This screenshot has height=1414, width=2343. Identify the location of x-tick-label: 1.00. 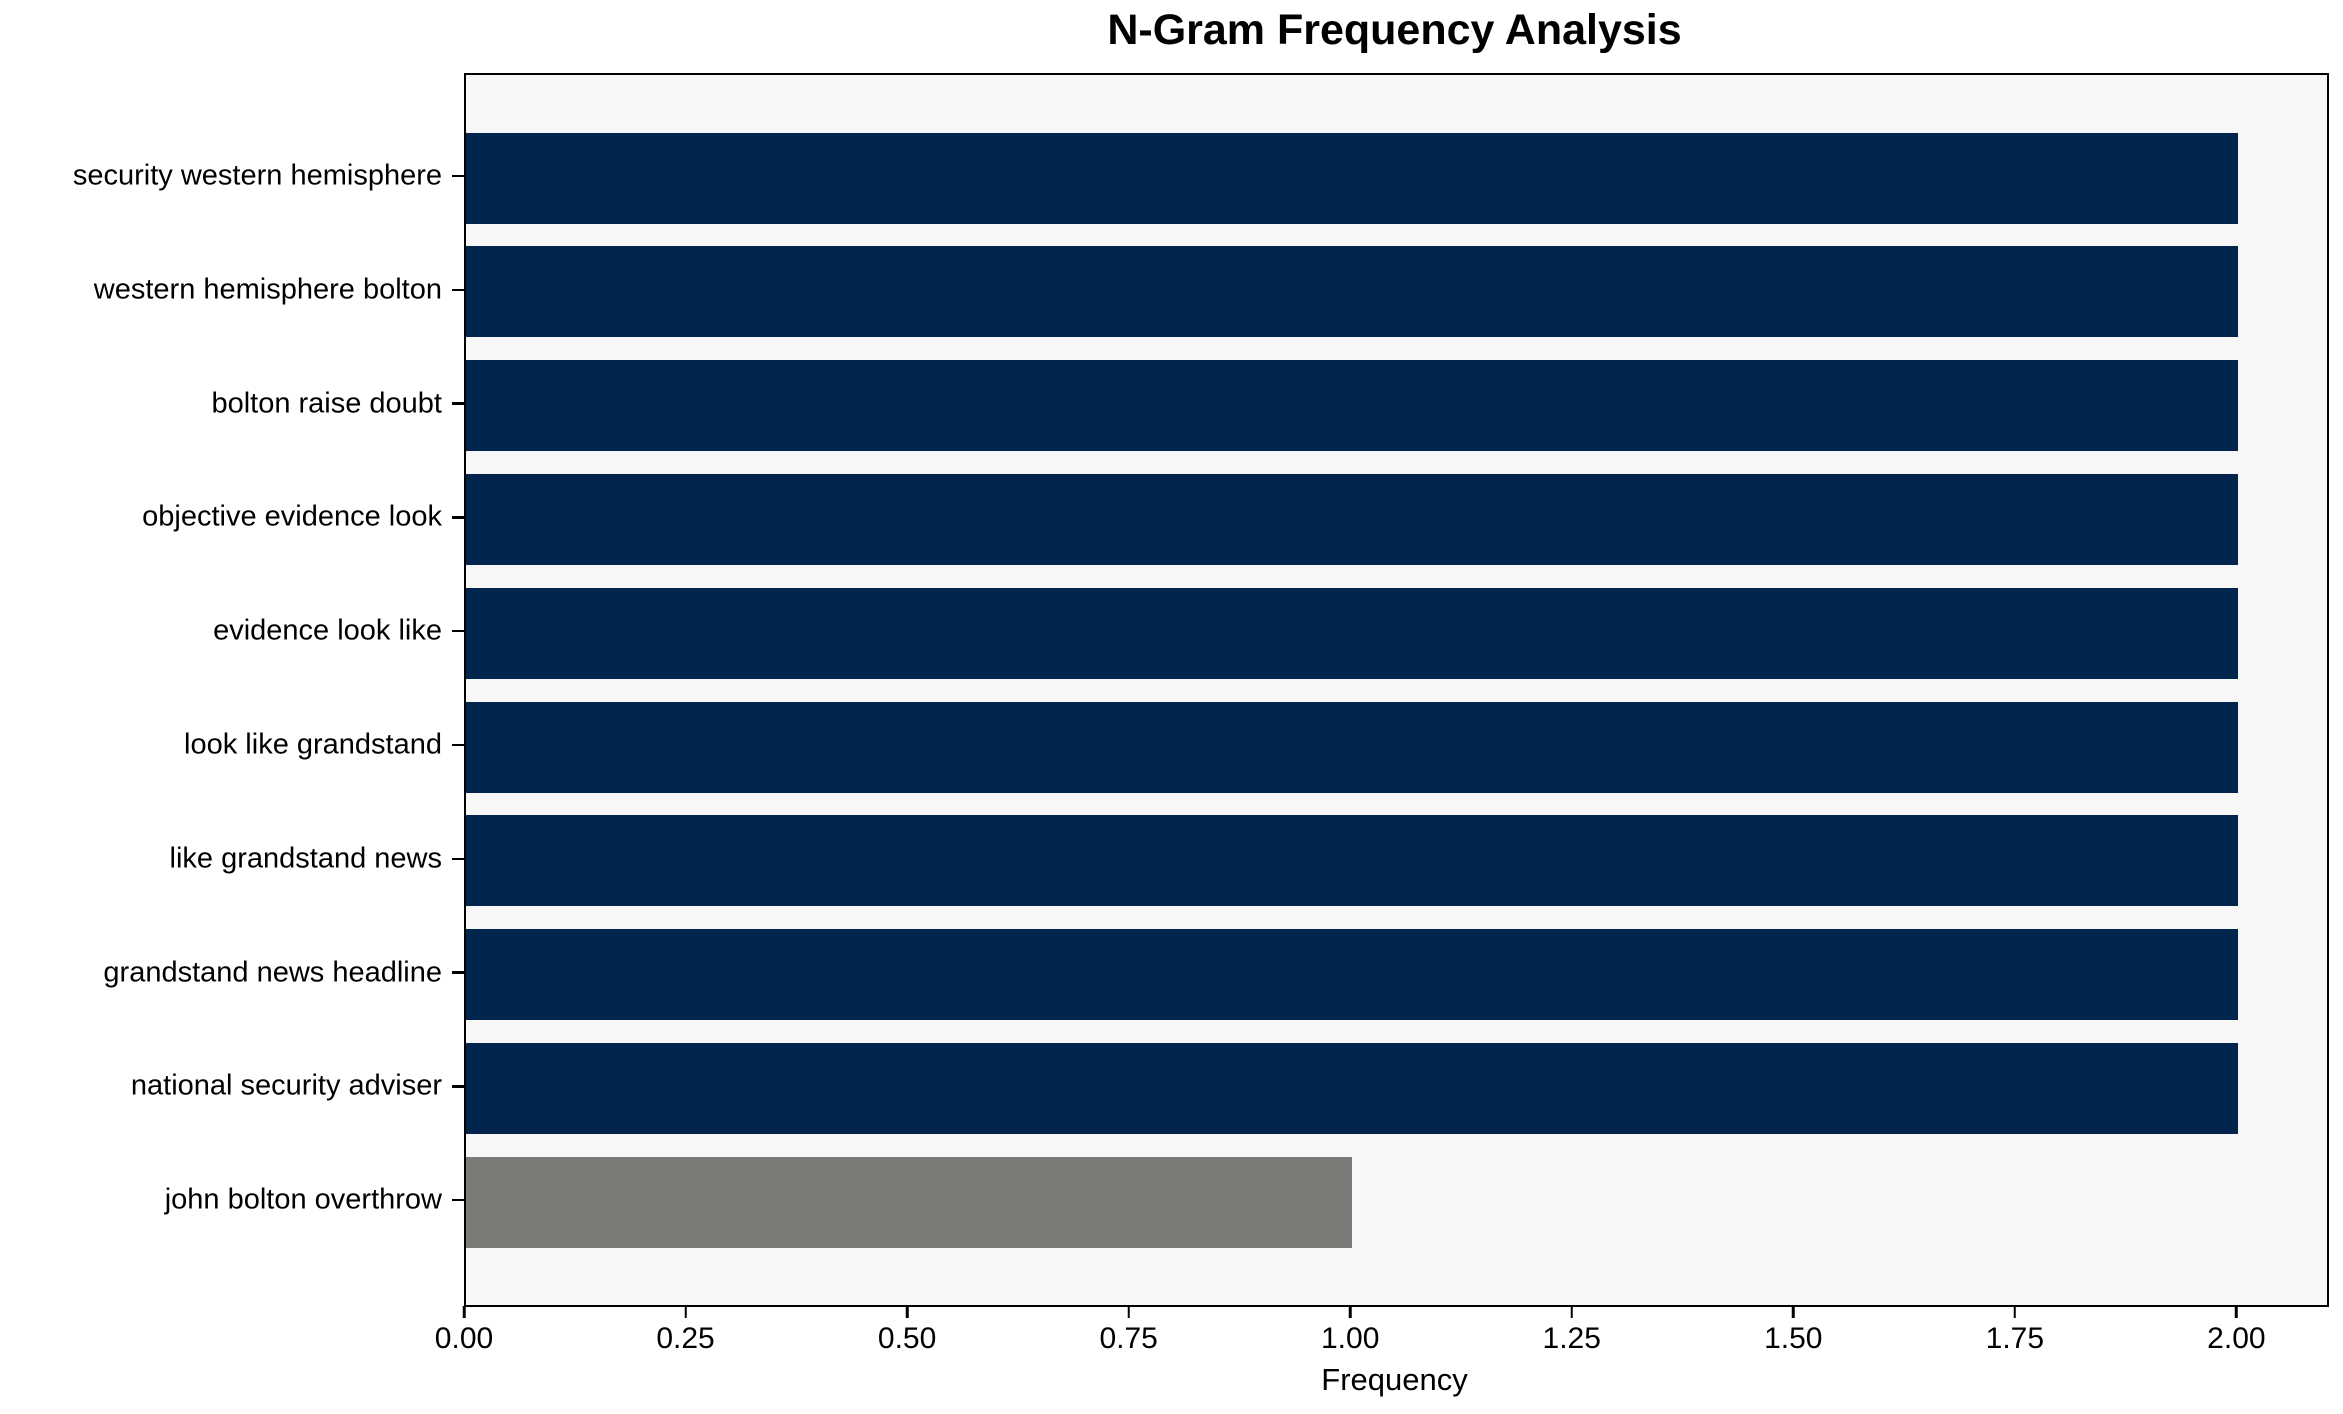
(1350, 1338).